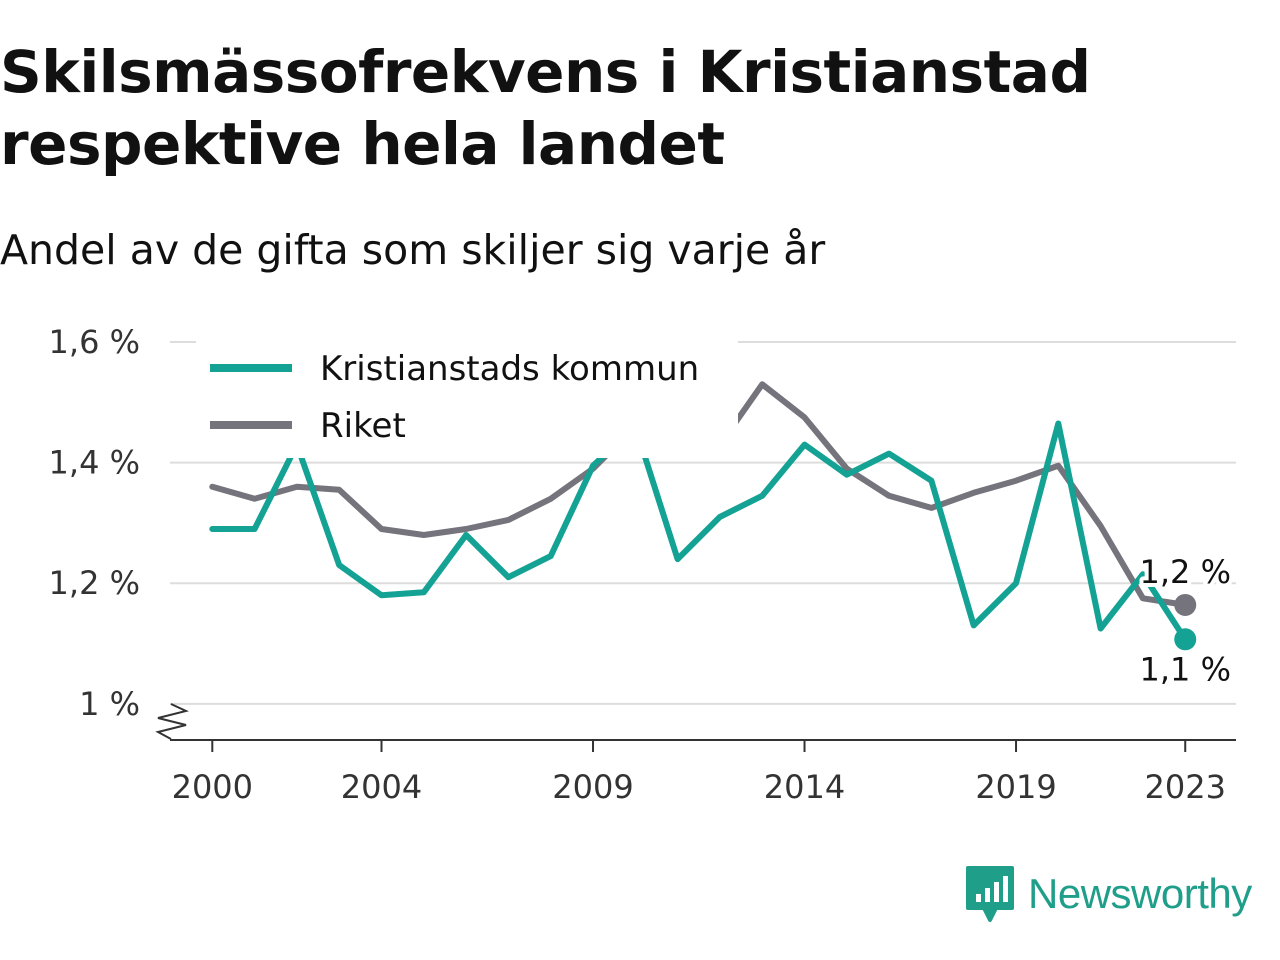 The width and height of the screenshot is (1280, 960). I want to click on x-tick-label: 2023, so click(1185, 787).